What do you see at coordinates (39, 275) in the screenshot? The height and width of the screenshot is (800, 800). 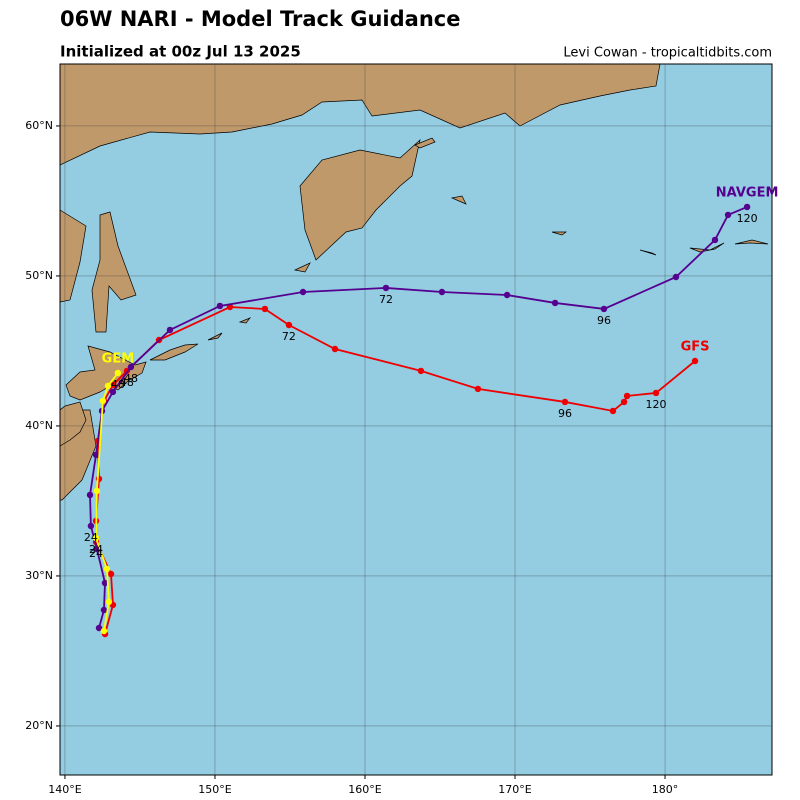 I see `lat-tick-label: 50°N` at bounding box center [39, 275].